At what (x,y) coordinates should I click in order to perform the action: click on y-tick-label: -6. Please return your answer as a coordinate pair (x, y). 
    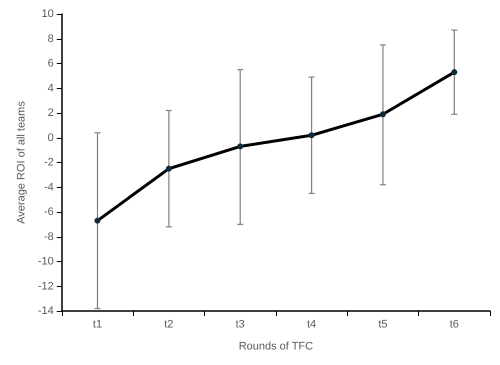
    Looking at the image, I should click on (49, 212).